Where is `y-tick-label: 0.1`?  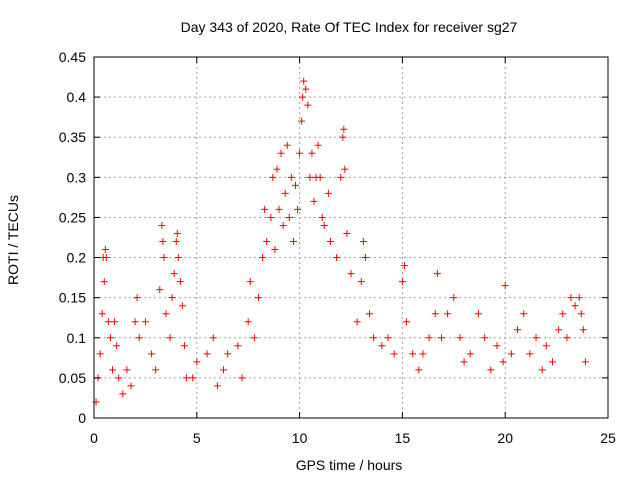 y-tick-label: 0.1 is located at coordinates (77, 338).